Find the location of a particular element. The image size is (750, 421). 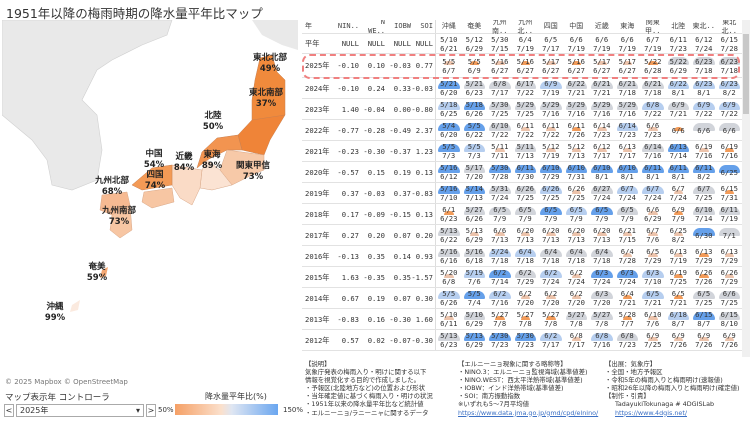

date-cell: 6/22 7/21 is located at coordinates (577, 88).